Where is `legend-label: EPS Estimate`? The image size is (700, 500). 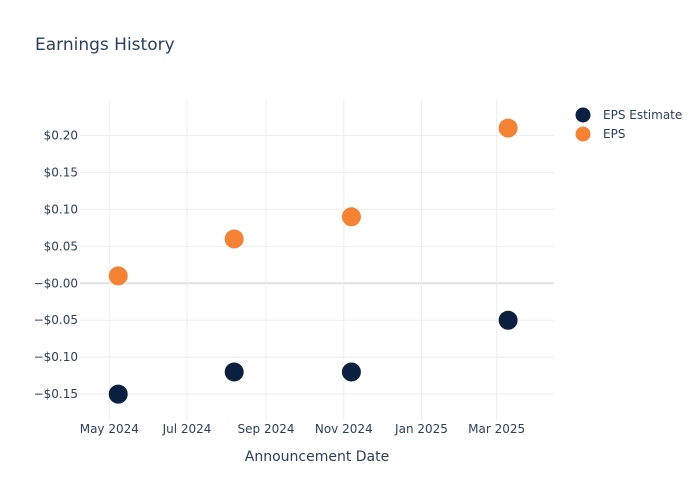 legend-label: EPS Estimate is located at coordinates (642, 115).